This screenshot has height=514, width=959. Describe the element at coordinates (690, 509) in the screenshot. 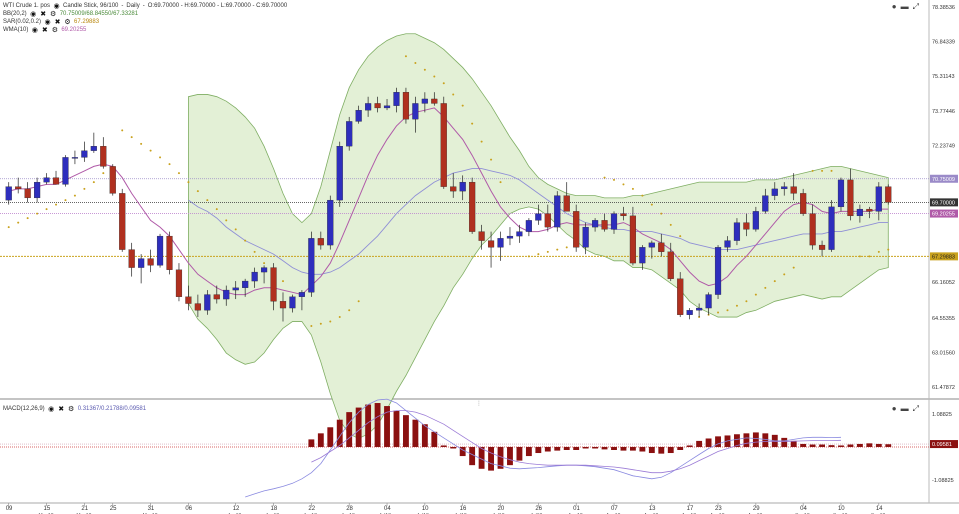

I see `date-day-label: 17` at that location.